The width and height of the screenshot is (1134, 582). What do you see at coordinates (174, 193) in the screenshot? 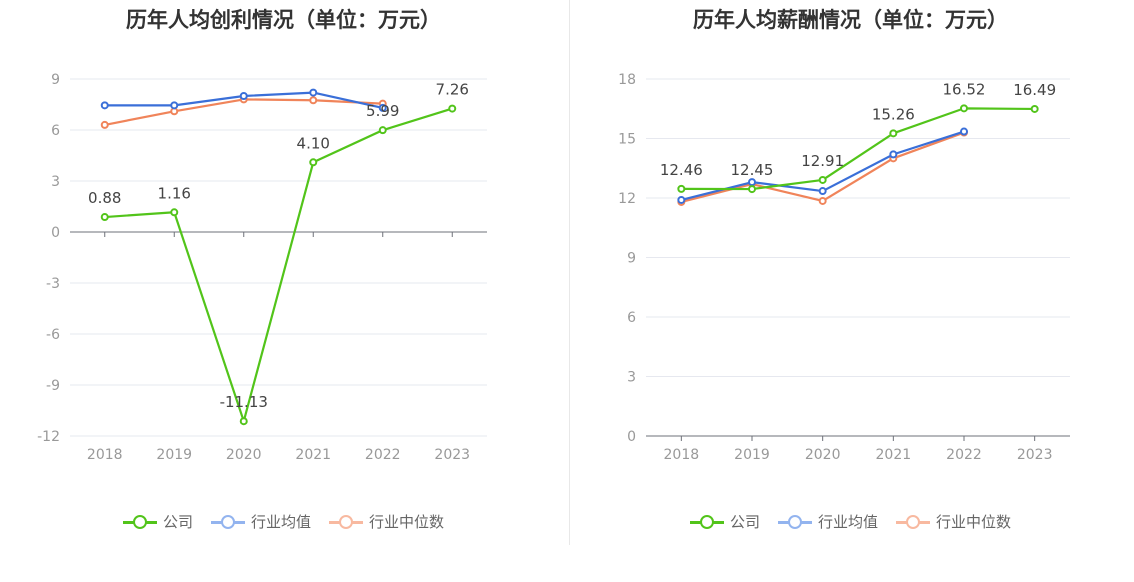
I see `data-label: 1.16` at bounding box center [174, 193].